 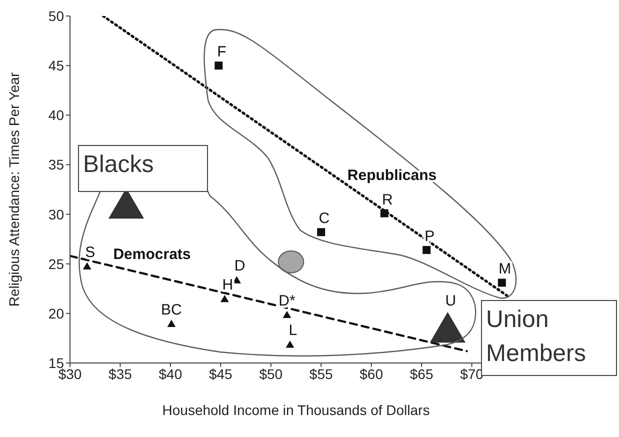 I want to click on y-tick-label: 40, so click(x=56, y=115).